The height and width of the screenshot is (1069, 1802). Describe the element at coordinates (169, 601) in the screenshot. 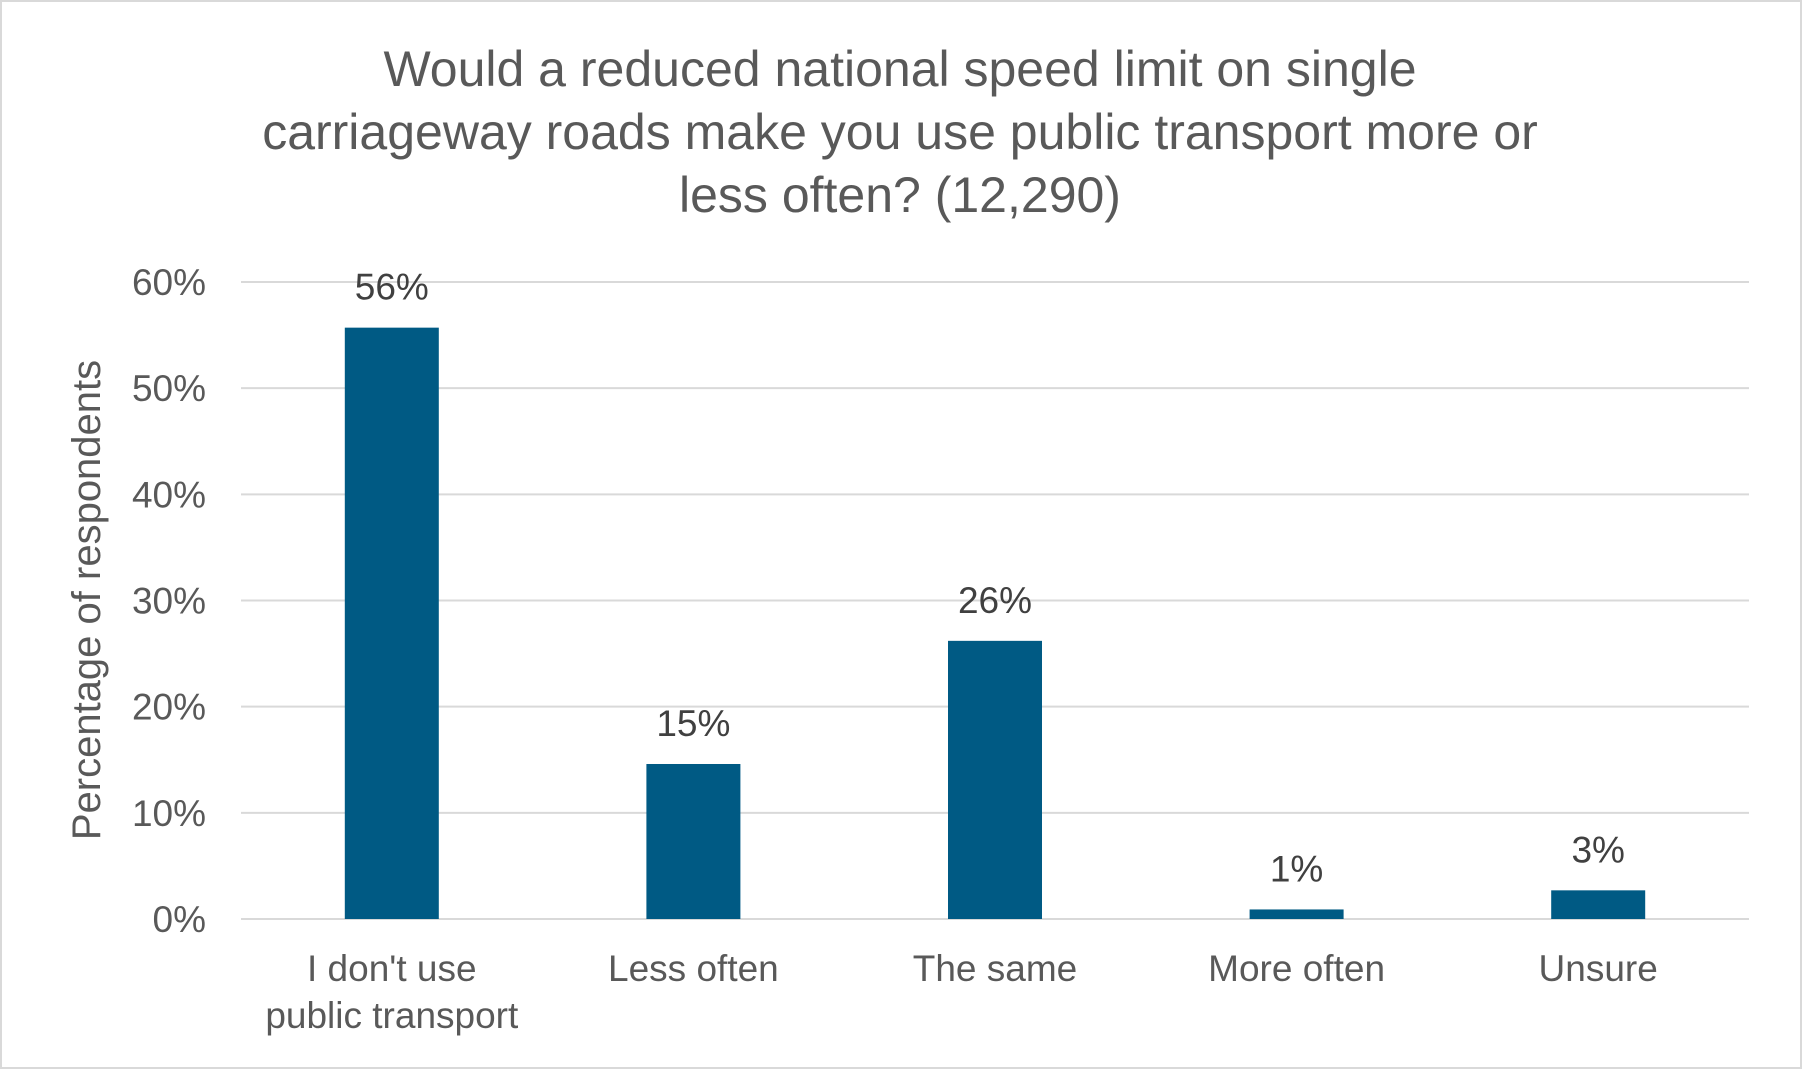

I see `y-tick-label: 30%` at that location.